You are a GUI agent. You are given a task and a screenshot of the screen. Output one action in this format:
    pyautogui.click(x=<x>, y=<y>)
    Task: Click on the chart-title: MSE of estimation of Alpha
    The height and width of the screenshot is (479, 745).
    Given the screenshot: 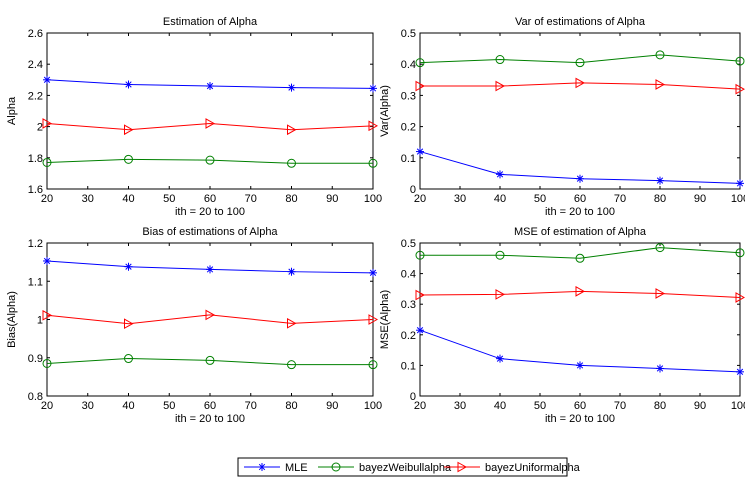 What is the action you would take?
    pyautogui.click(x=580, y=232)
    